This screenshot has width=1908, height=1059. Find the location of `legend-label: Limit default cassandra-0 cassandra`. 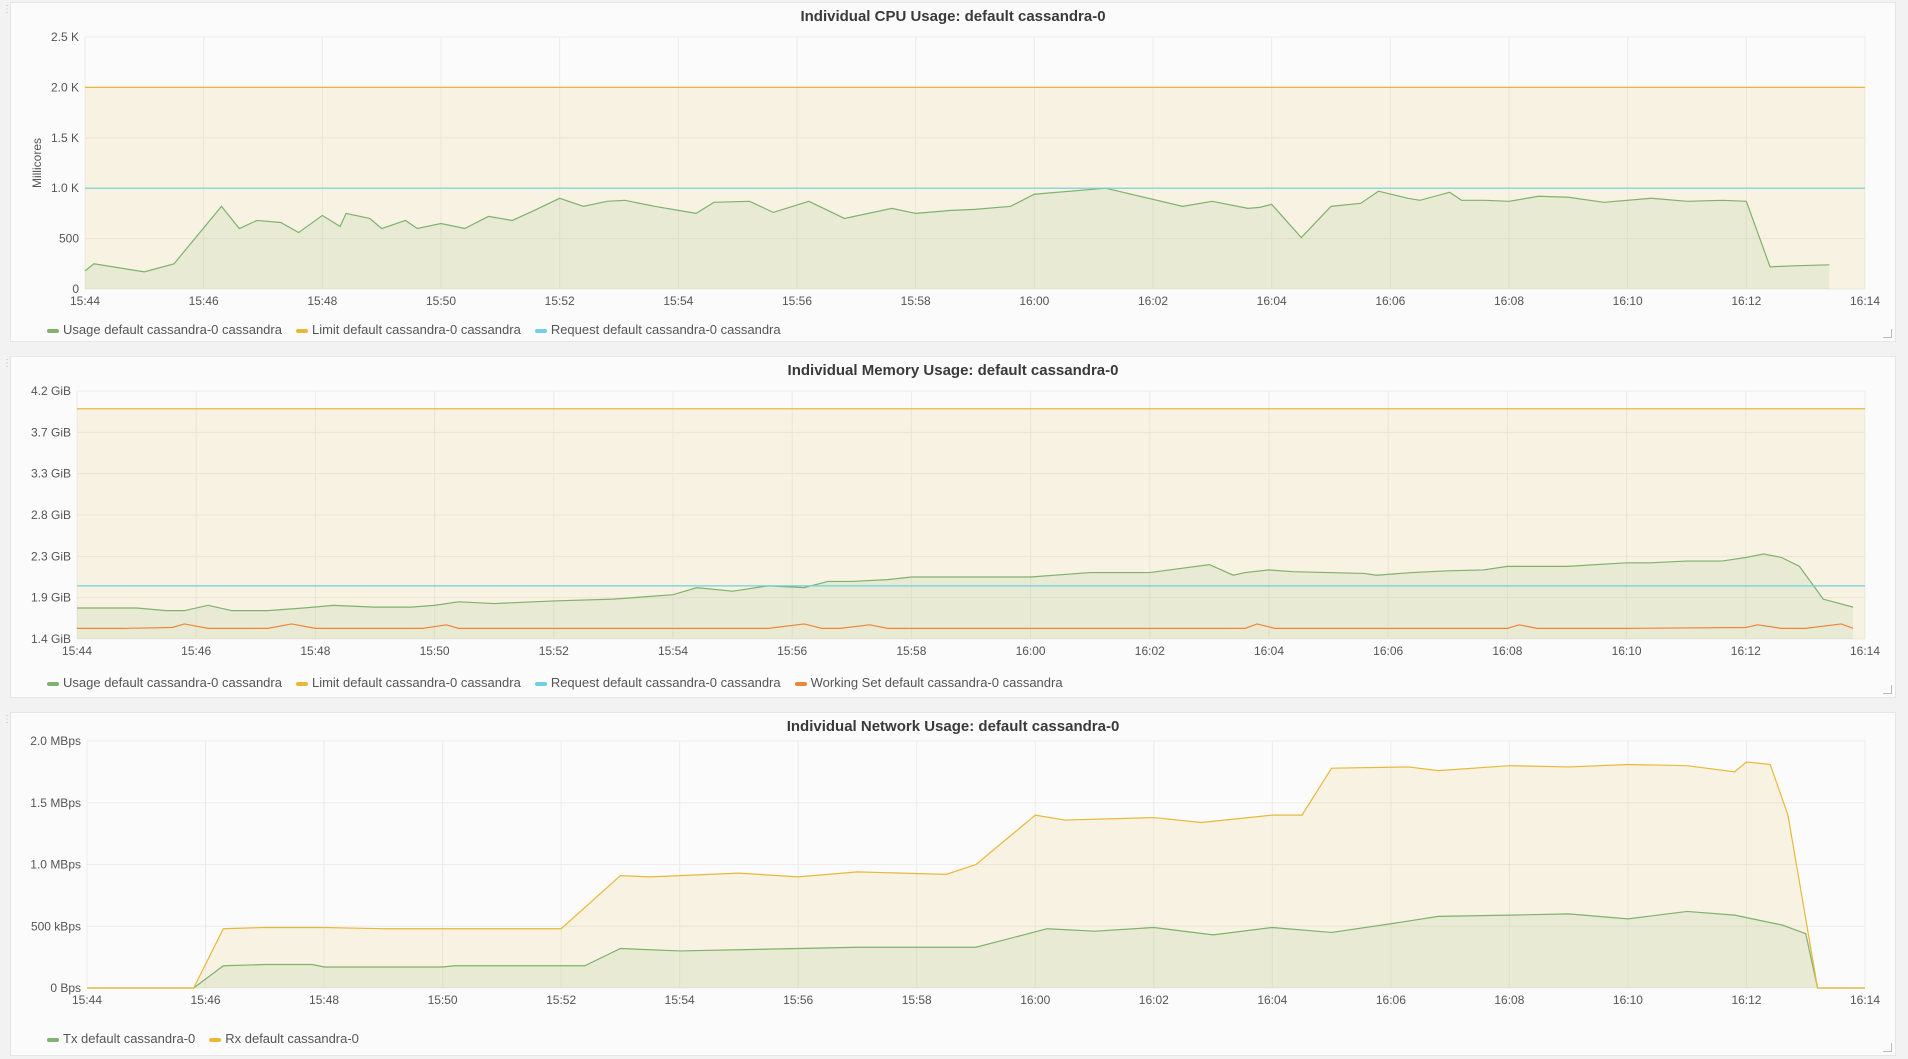

legend-label: Limit default cassandra-0 cassandra is located at coordinates (416, 329).